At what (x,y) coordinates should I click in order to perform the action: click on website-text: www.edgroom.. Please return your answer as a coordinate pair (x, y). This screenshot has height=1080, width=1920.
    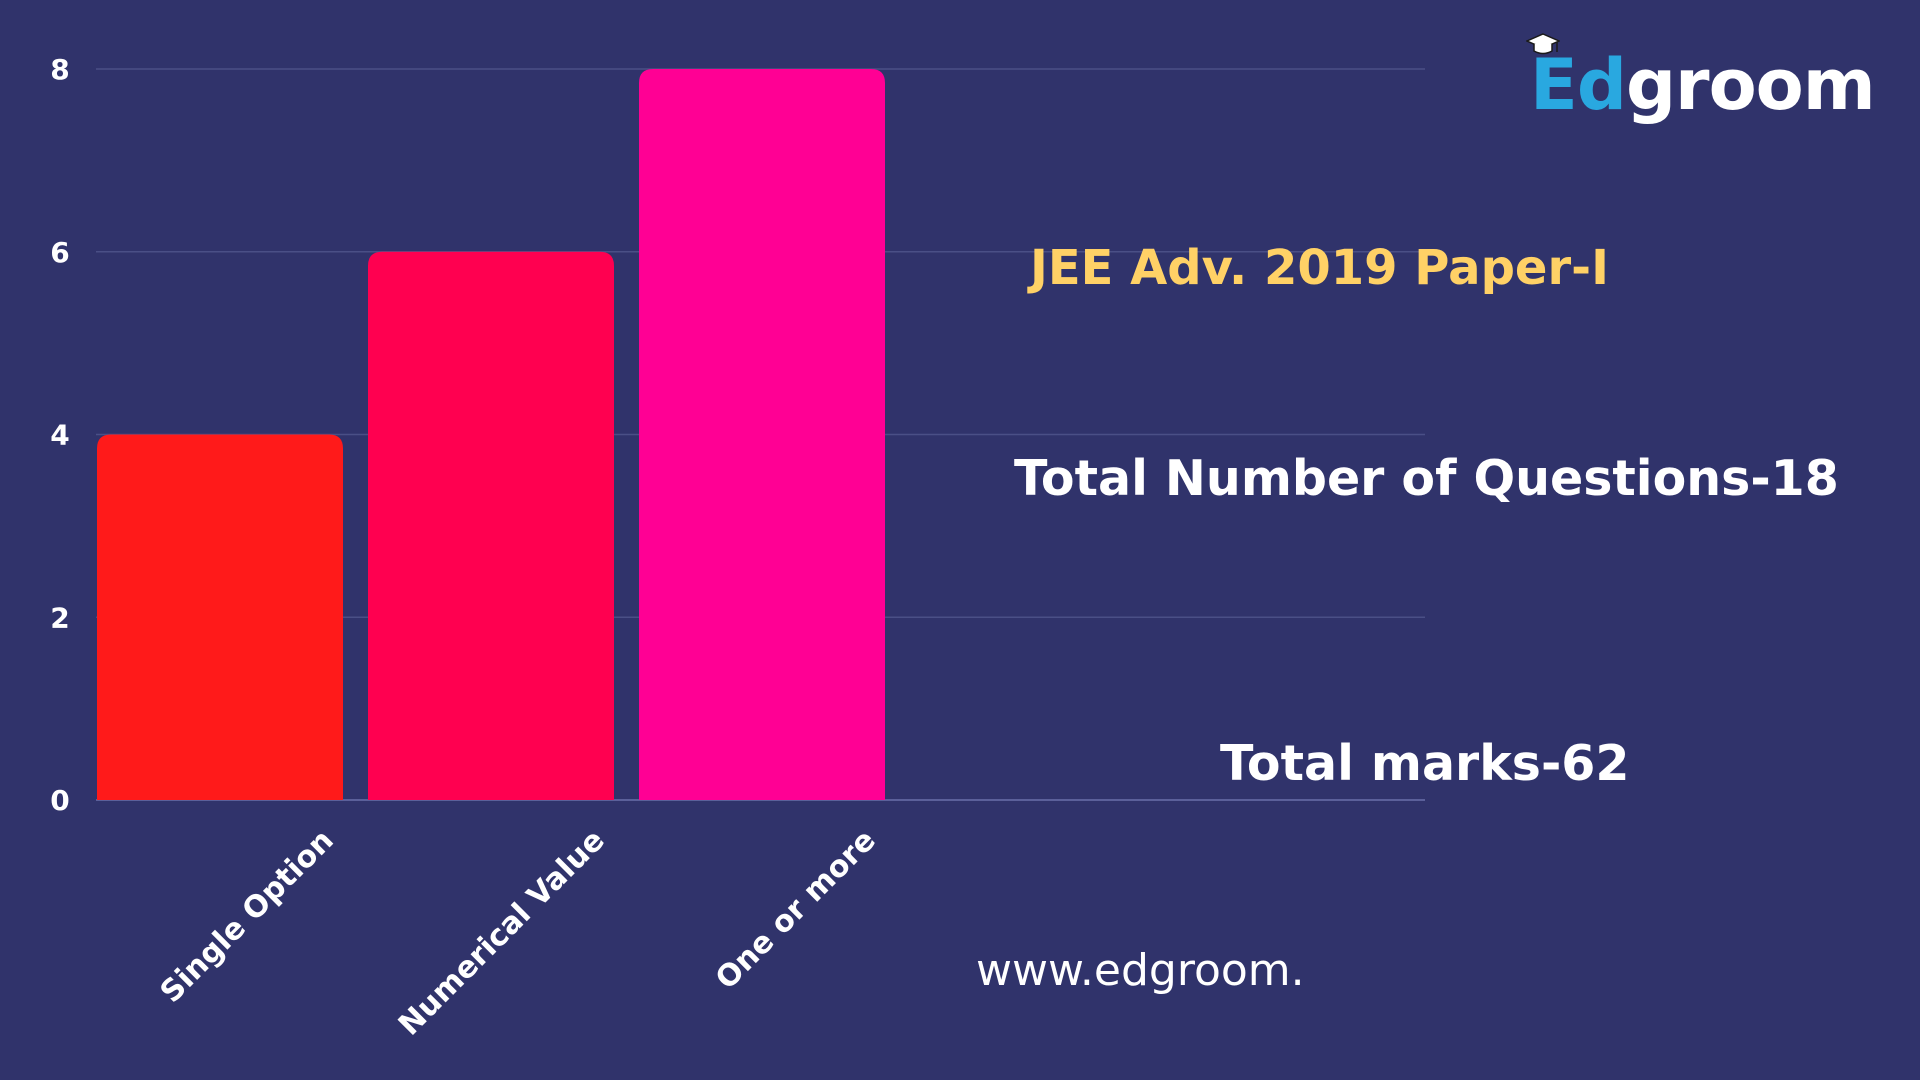
    Looking at the image, I should click on (1140, 970).